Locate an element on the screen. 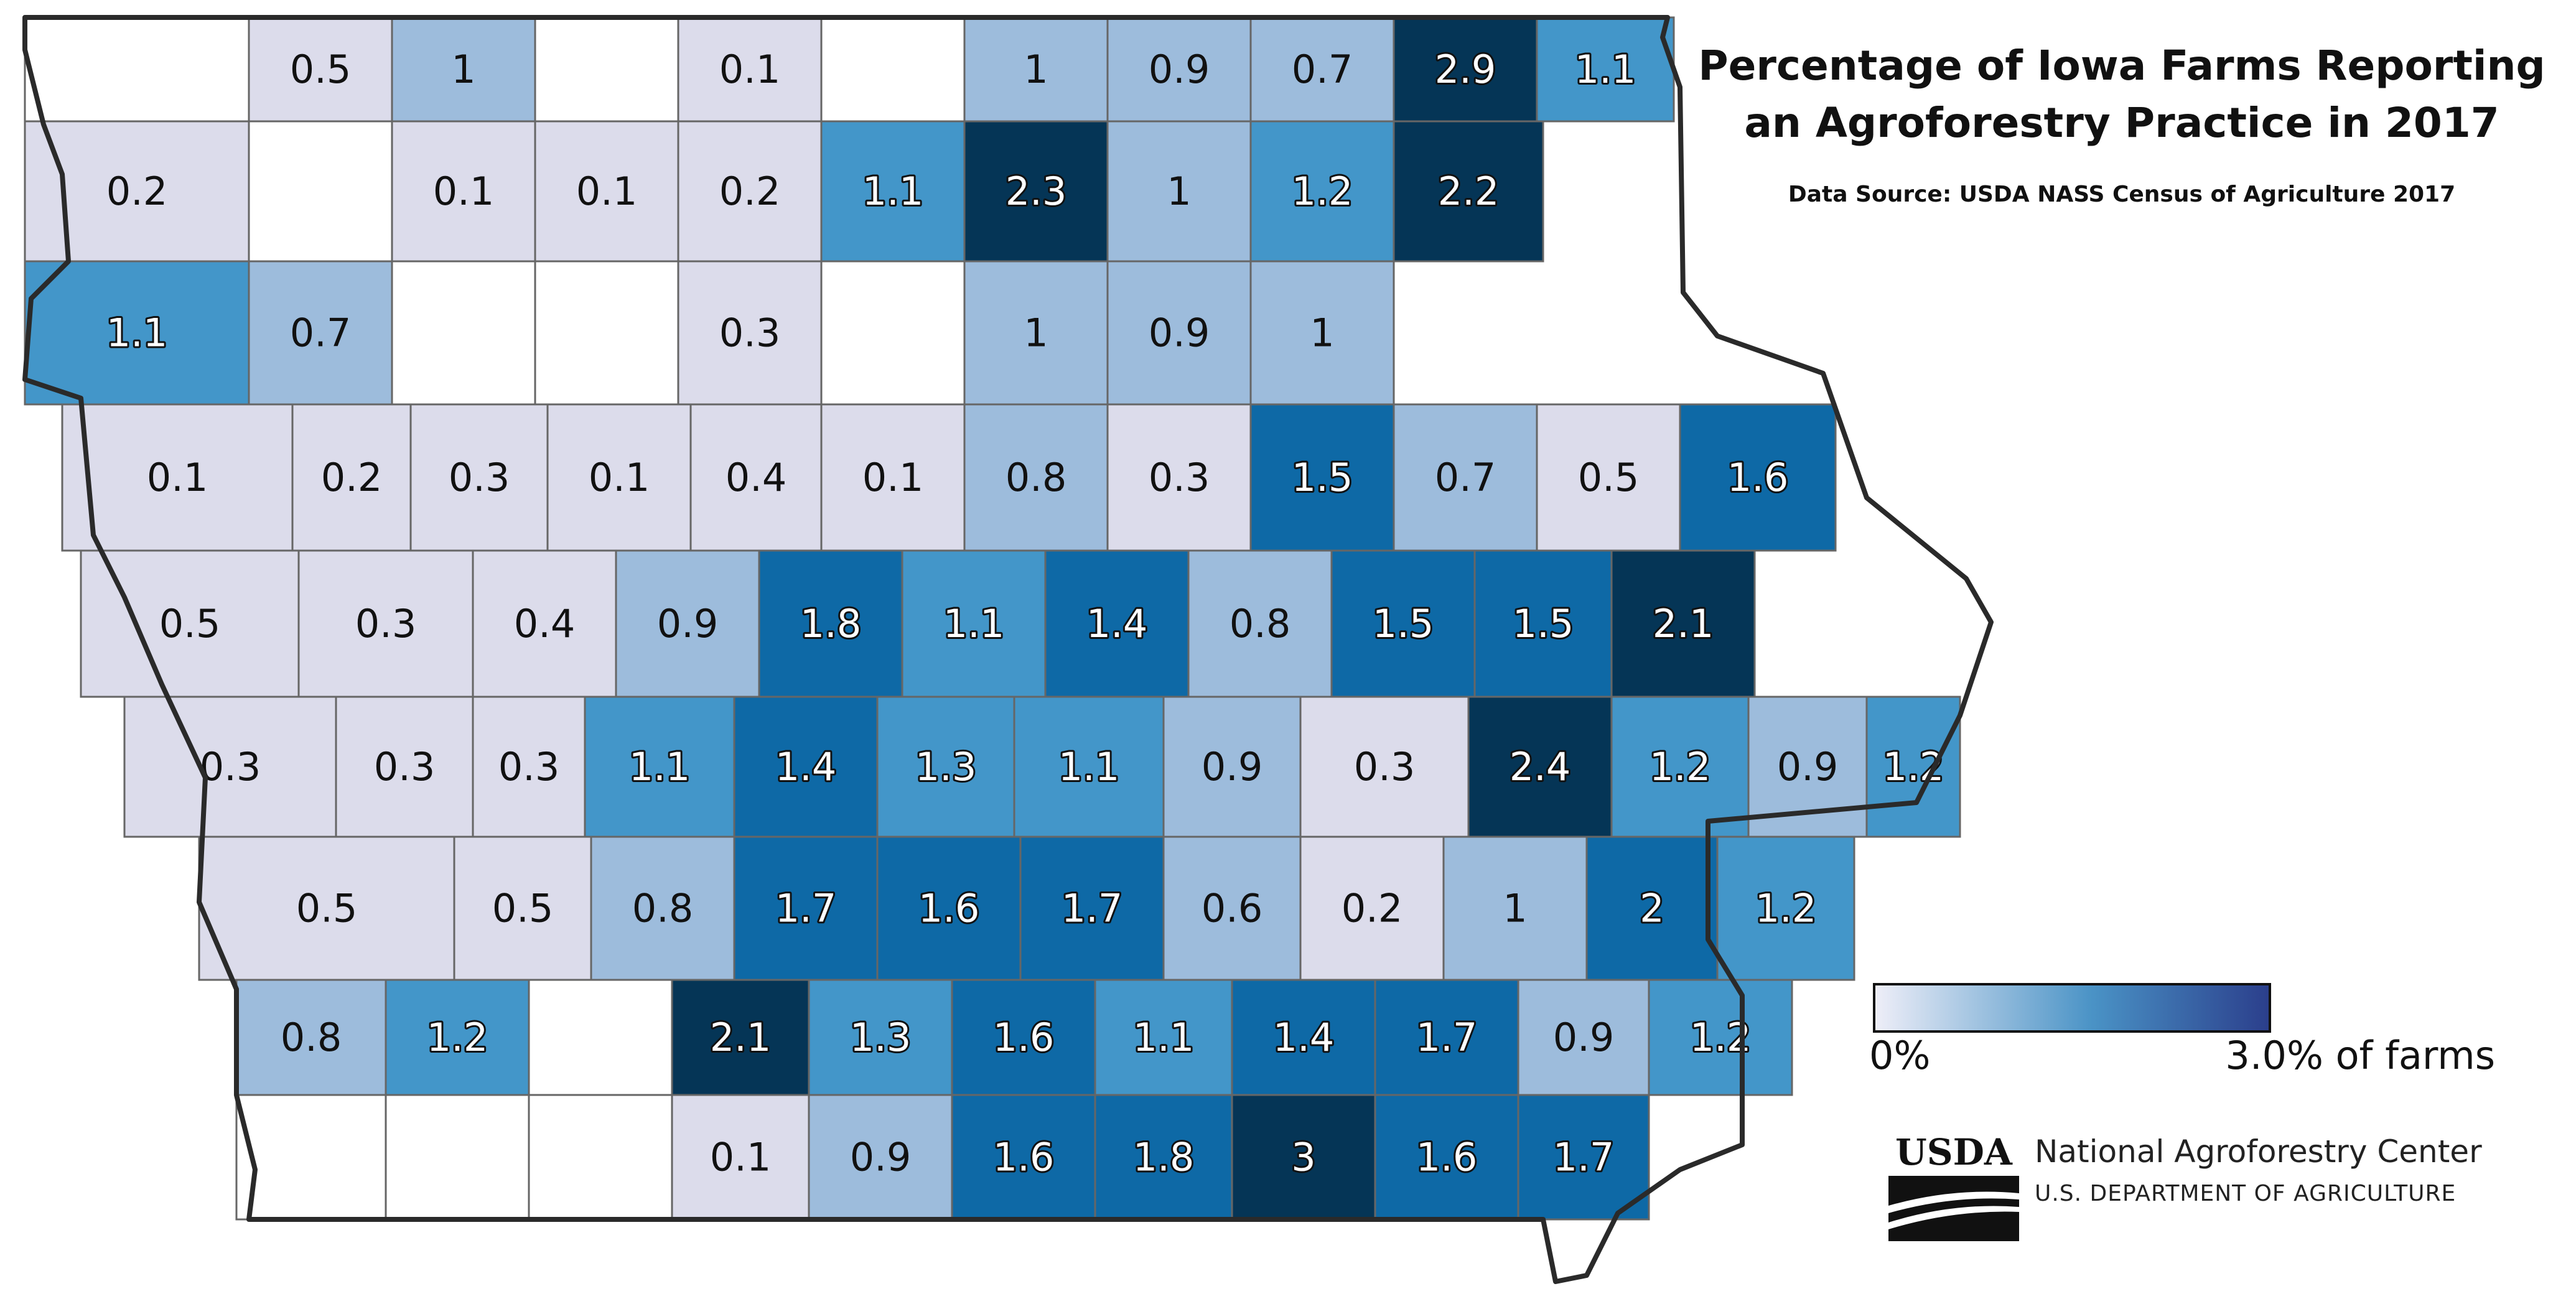  department-name: U.S. DEPARTMENT OF AGRICULTURE is located at coordinates (2246, 1193).